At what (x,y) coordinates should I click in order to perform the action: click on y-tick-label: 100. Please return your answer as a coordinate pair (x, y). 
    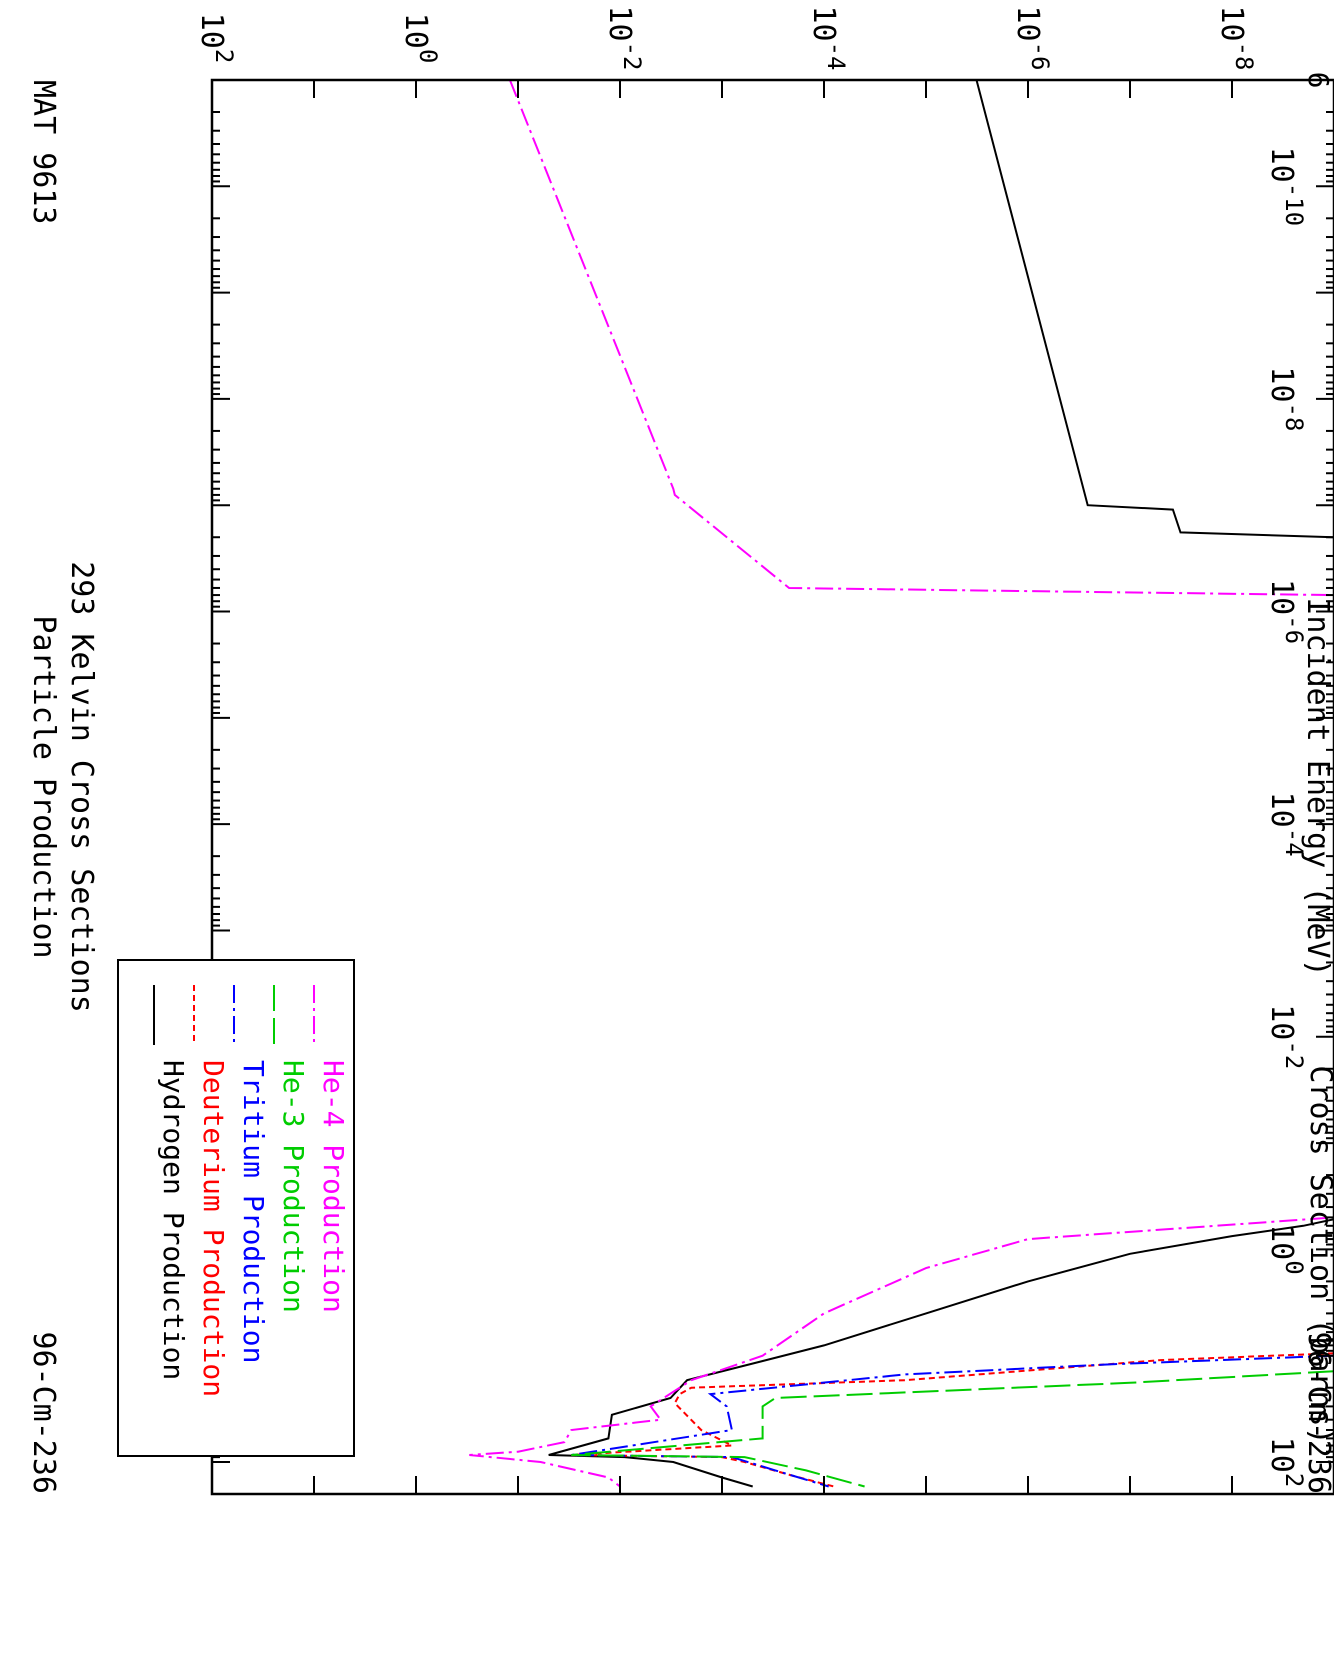
    Looking at the image, I should click on (420, 38).